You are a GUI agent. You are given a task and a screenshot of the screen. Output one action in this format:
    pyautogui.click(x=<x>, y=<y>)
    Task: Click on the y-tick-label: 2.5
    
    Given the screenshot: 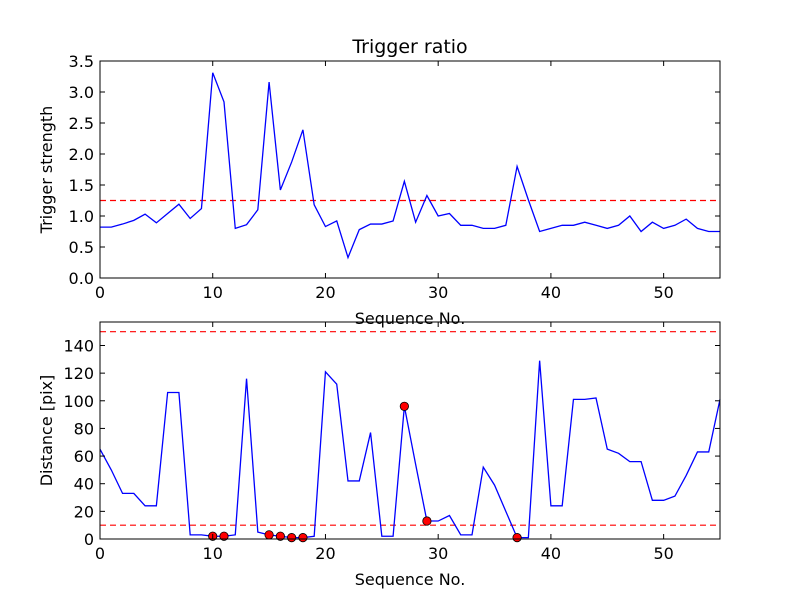 What is the action you would take?
    pyautogui.click(x=81, y=123)
    